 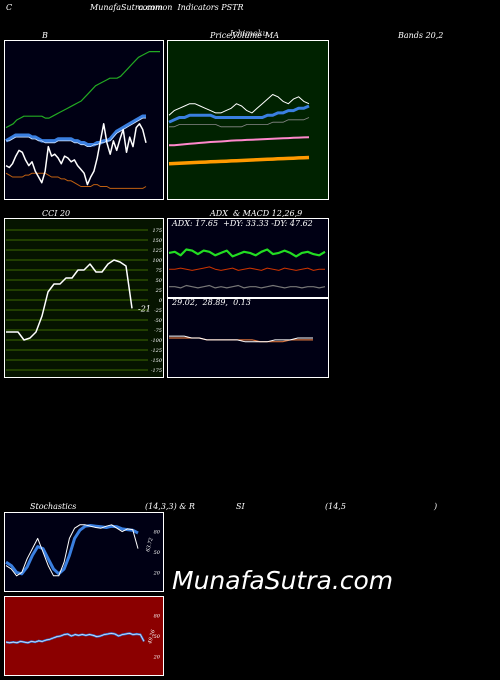 I want to click on ma-label: MA, so click(x=272, y=35).